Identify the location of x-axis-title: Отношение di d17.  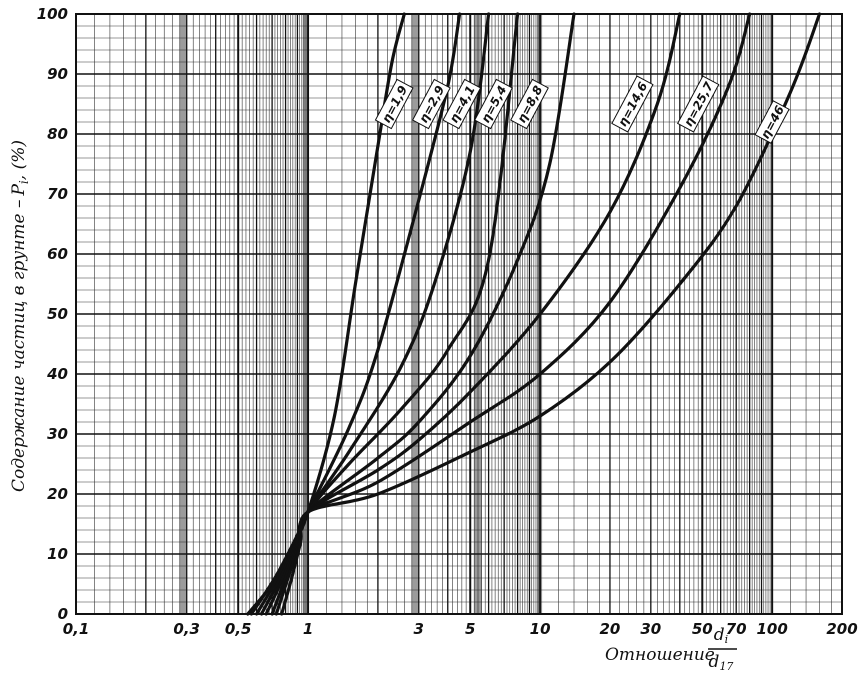
(671, 649).